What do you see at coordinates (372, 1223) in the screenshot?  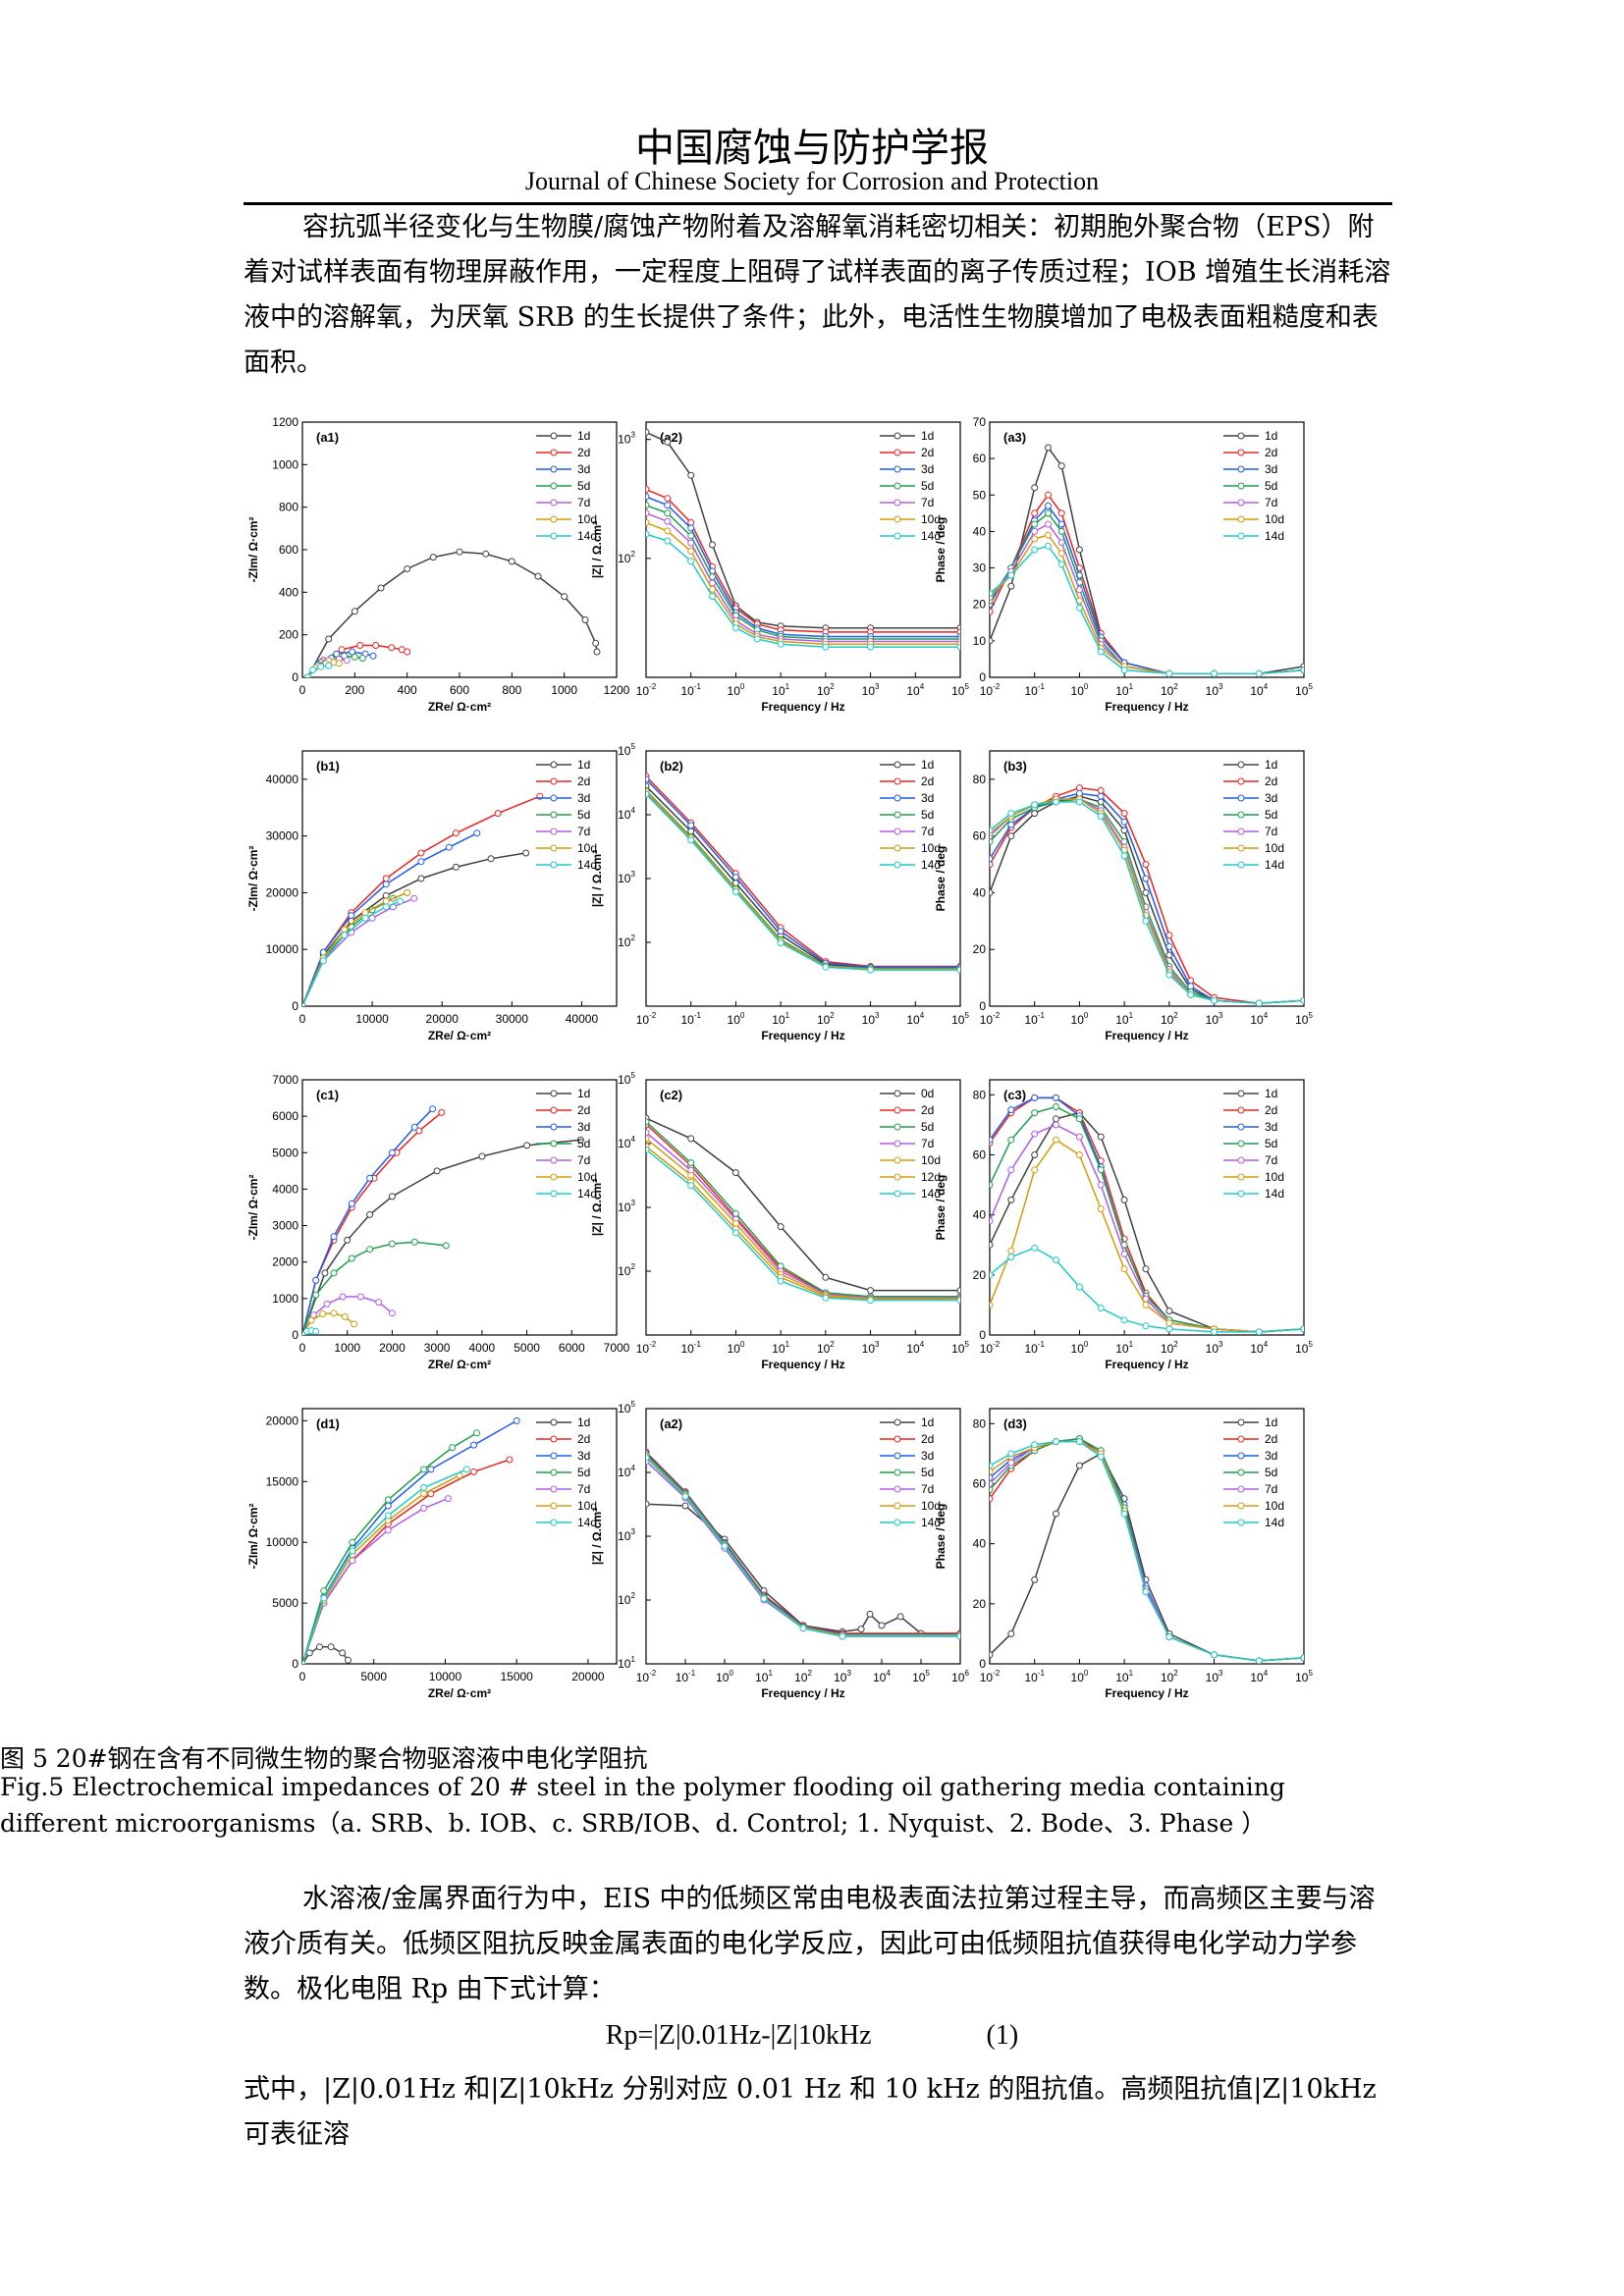 I see `series-line-2d` at bounding box center [372, 1223].